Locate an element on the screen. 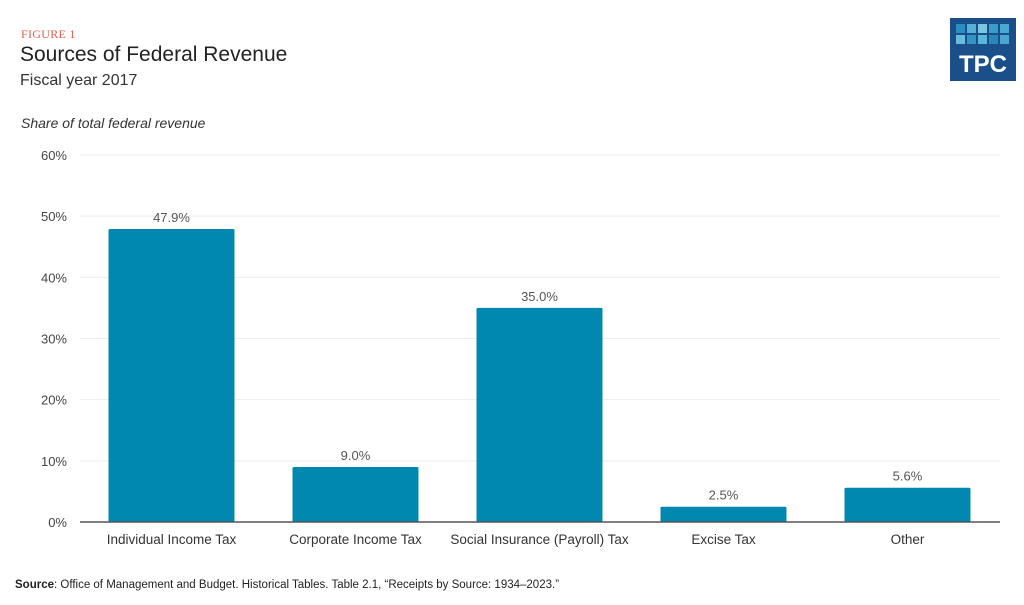 The width and height of the screenshot is (1024, 605). x-tick-label: Corporate Income Tax is located at coordinates (355, 539).